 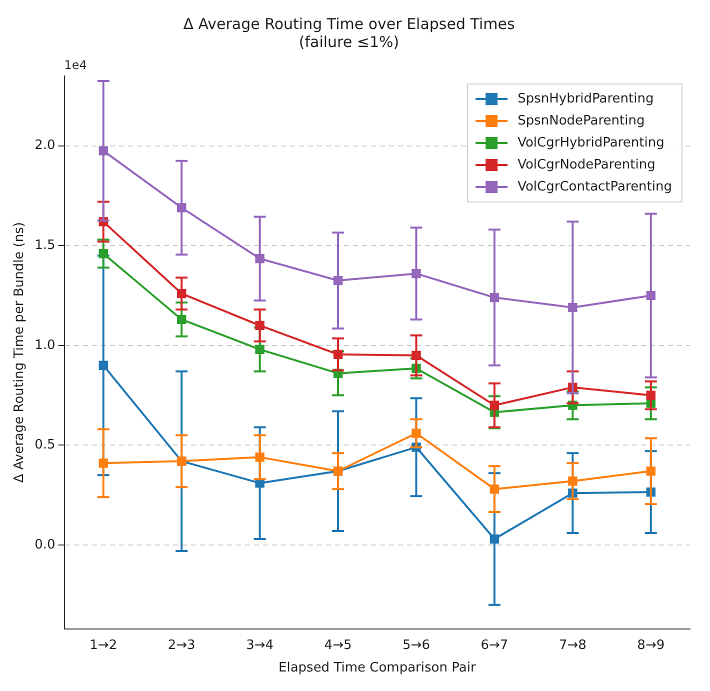 I want to click on y-tick-label: 0.5, so click(x=45, y=445).